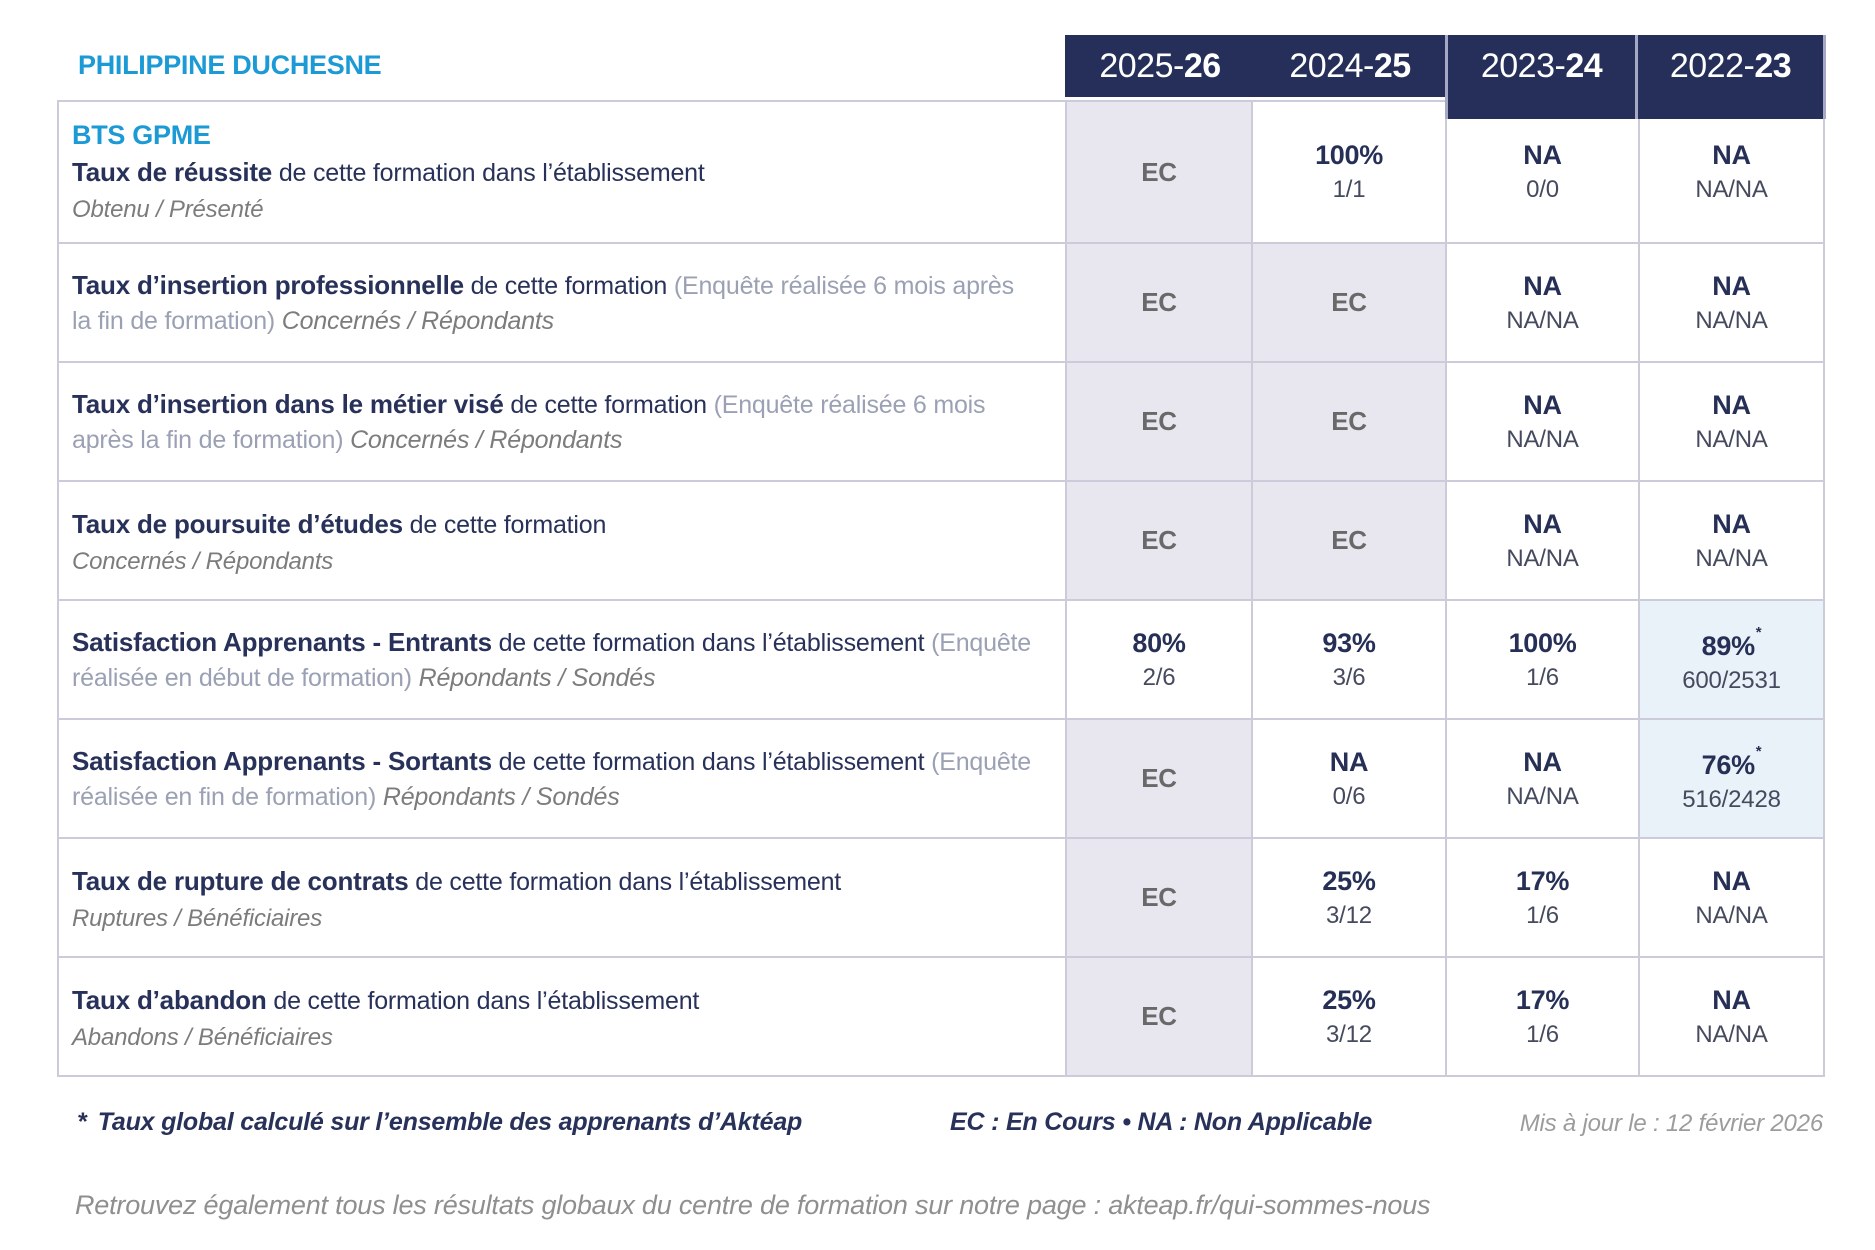 Image resolution: width=1875 pixels, height=1250 pixels. What do you see at coordinates (1159, 659) in the screenshot?
I see `cell-2025-26: 80% 2/6` at bounding box center [1159, 659].